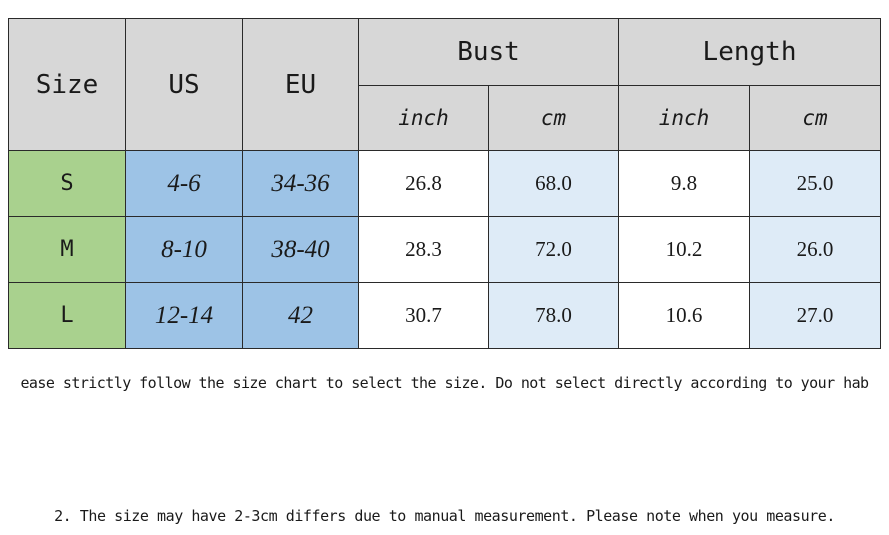  I want to click on table-row-l: L 12-14 42 30.7 78.0 10.6 27.0, so click(445, 315).